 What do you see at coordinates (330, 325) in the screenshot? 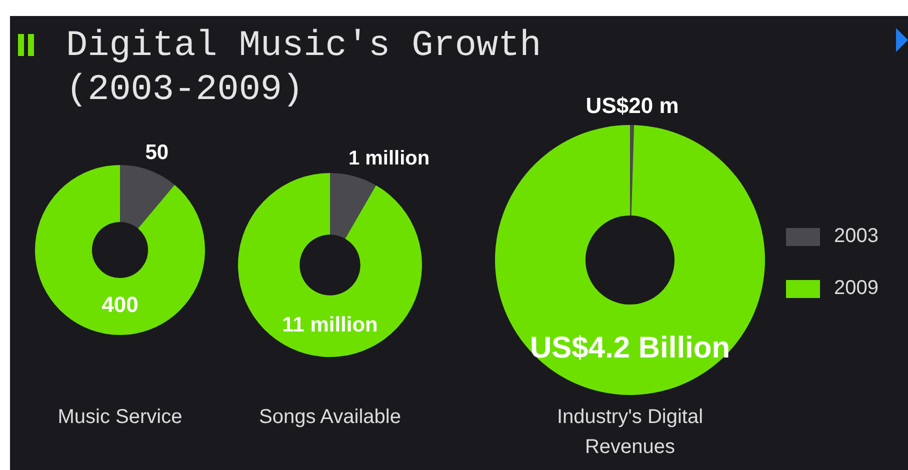
I see `data-label: 11 million` at bounding box center [330, 325].